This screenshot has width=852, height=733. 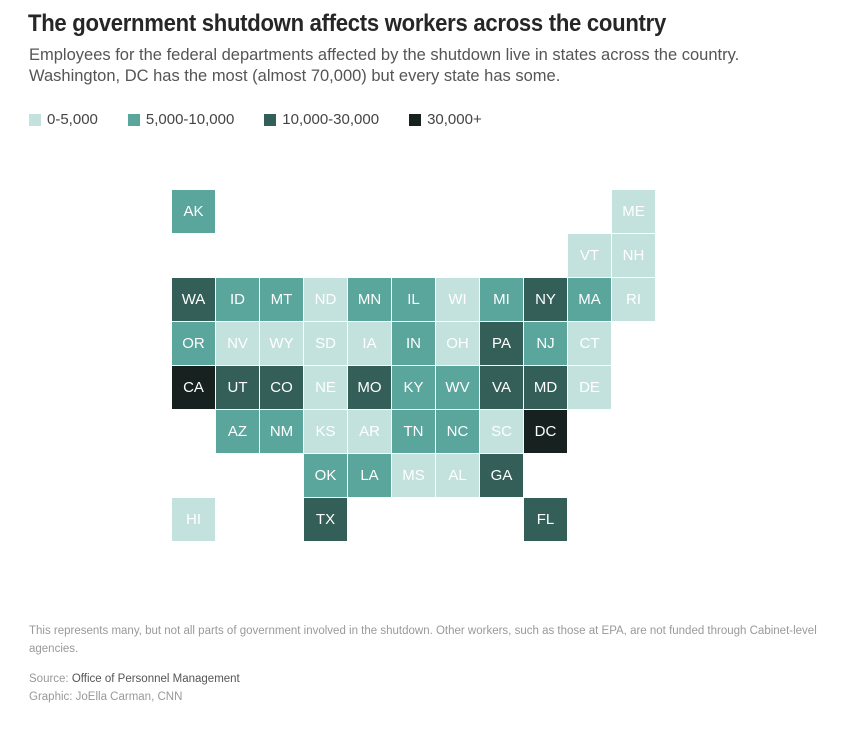 I want to click on state-tile-ak: AK, so click(x=193, y=211).